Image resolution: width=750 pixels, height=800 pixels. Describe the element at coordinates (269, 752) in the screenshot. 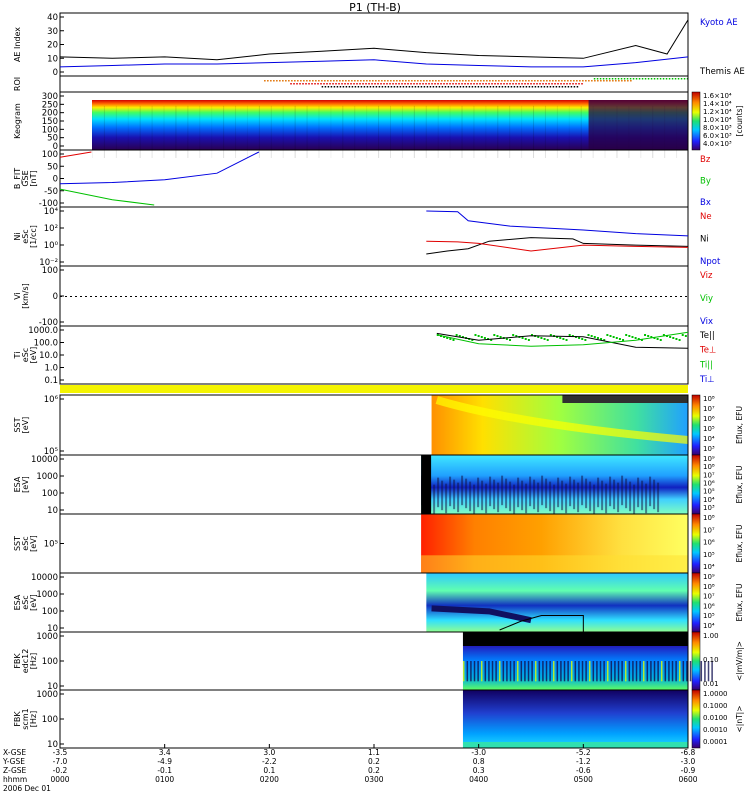

I see `x-tick-value: 3.0` at that location.